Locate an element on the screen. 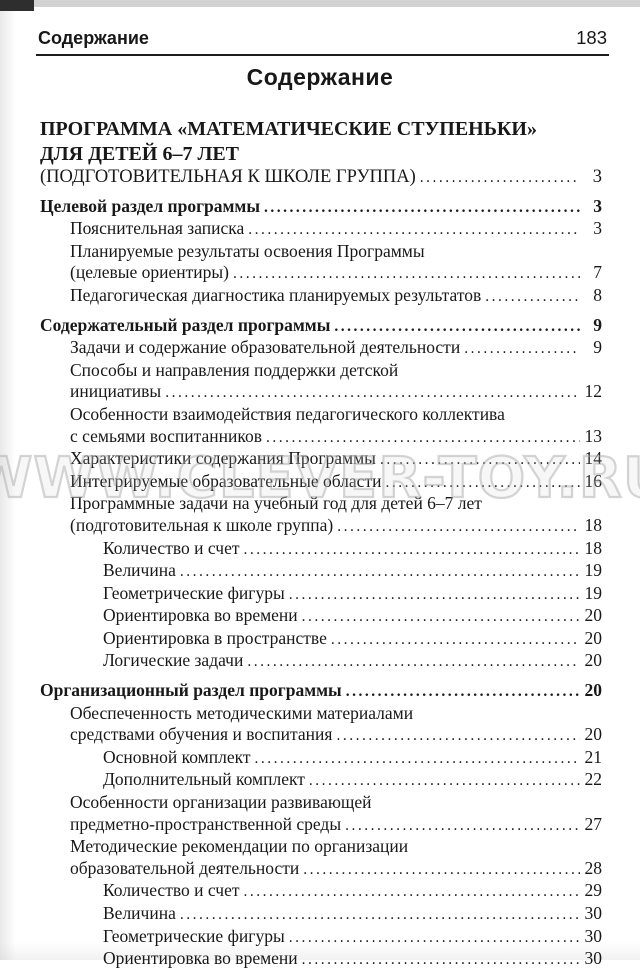  toc-entry-text: образовательной деятельности is located at coordinates (185, 867).